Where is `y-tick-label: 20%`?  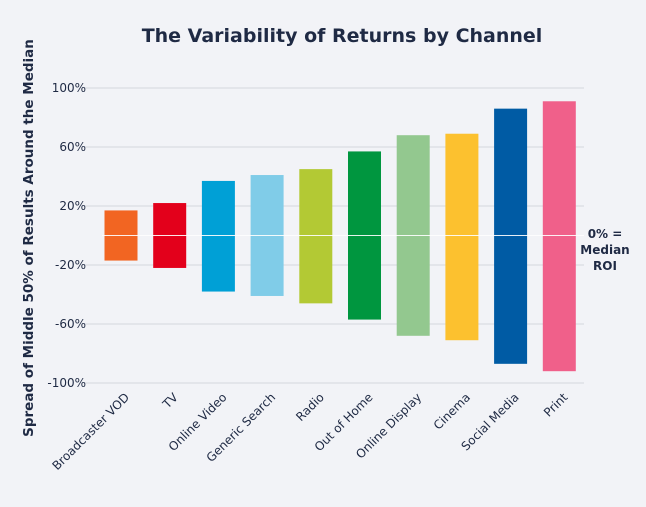
y-tick-label: 20% is located at coordinates (72, 206).